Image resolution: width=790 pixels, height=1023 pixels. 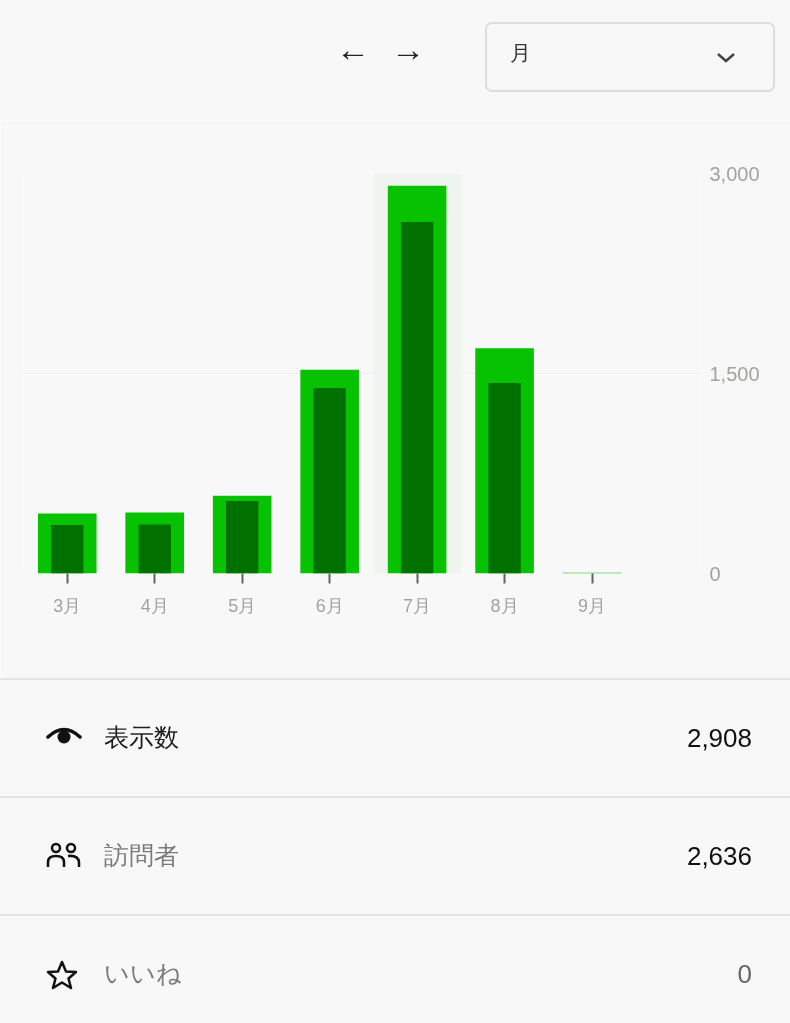 I want to click on y-tick-label: 3,000, so click(x=734, y=173).